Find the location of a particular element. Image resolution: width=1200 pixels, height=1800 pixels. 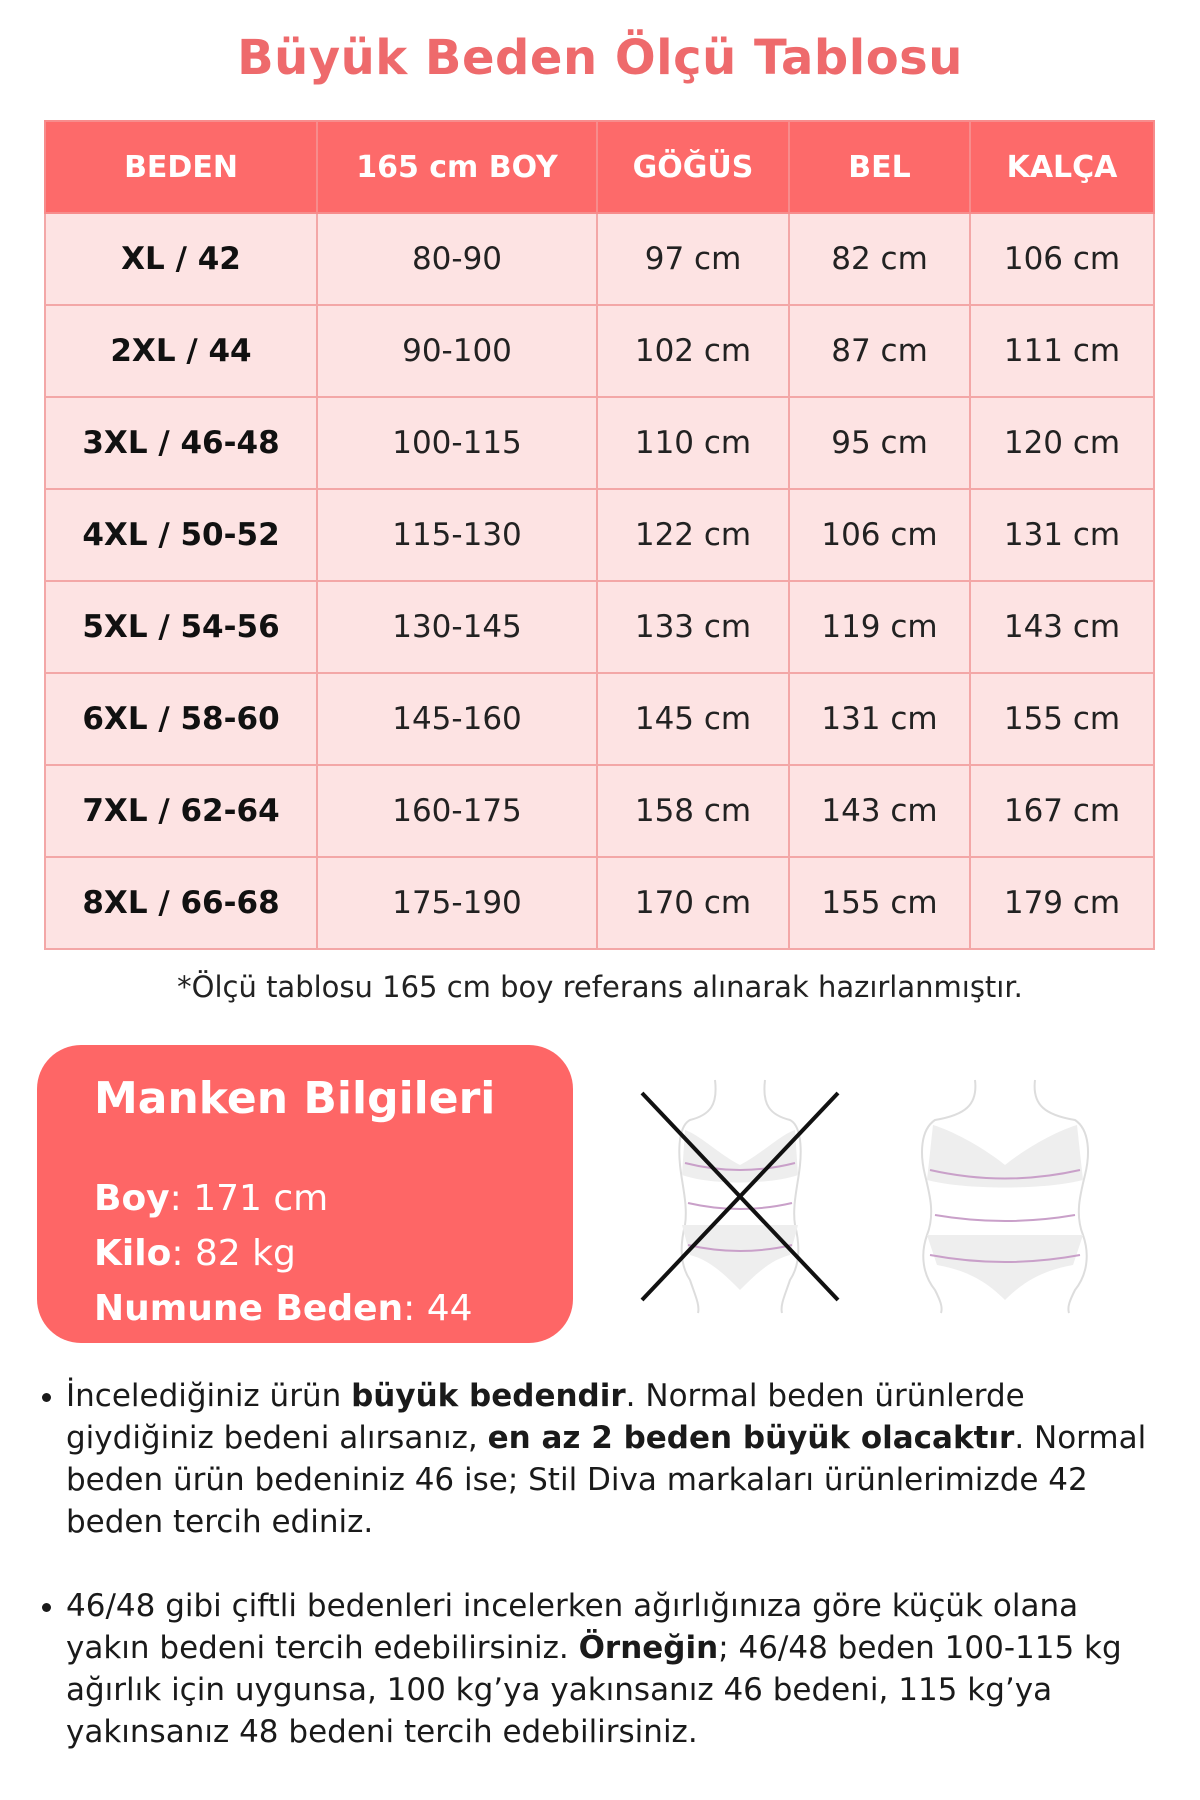

value-cell: 87 cm is located at coordinates (879, 351).